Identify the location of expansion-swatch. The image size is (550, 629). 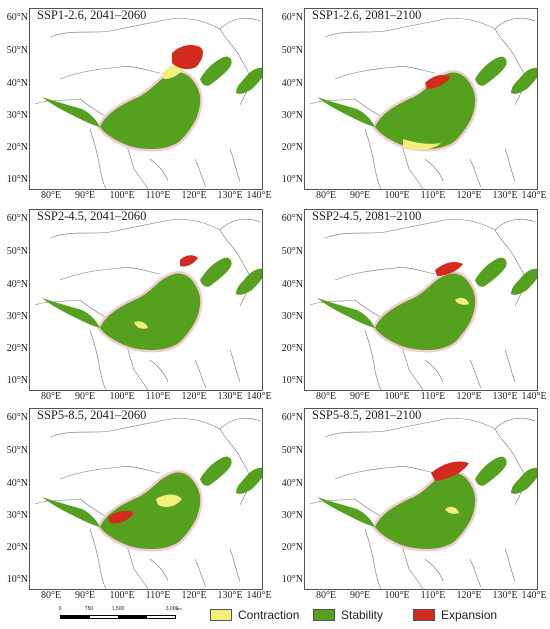
(424, 615).